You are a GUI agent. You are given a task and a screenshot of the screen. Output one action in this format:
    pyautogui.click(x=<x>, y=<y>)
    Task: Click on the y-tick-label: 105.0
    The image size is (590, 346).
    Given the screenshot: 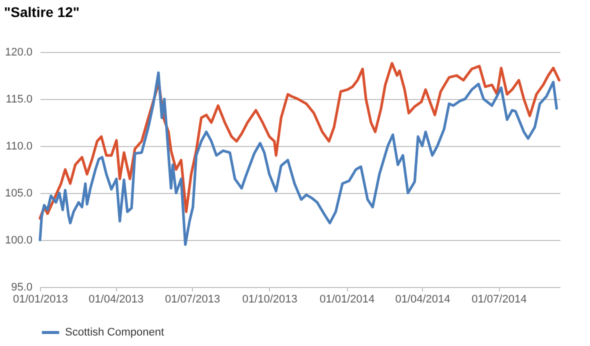 What is the action you would take?
    pyautogui.click(x=18, y=194)
    